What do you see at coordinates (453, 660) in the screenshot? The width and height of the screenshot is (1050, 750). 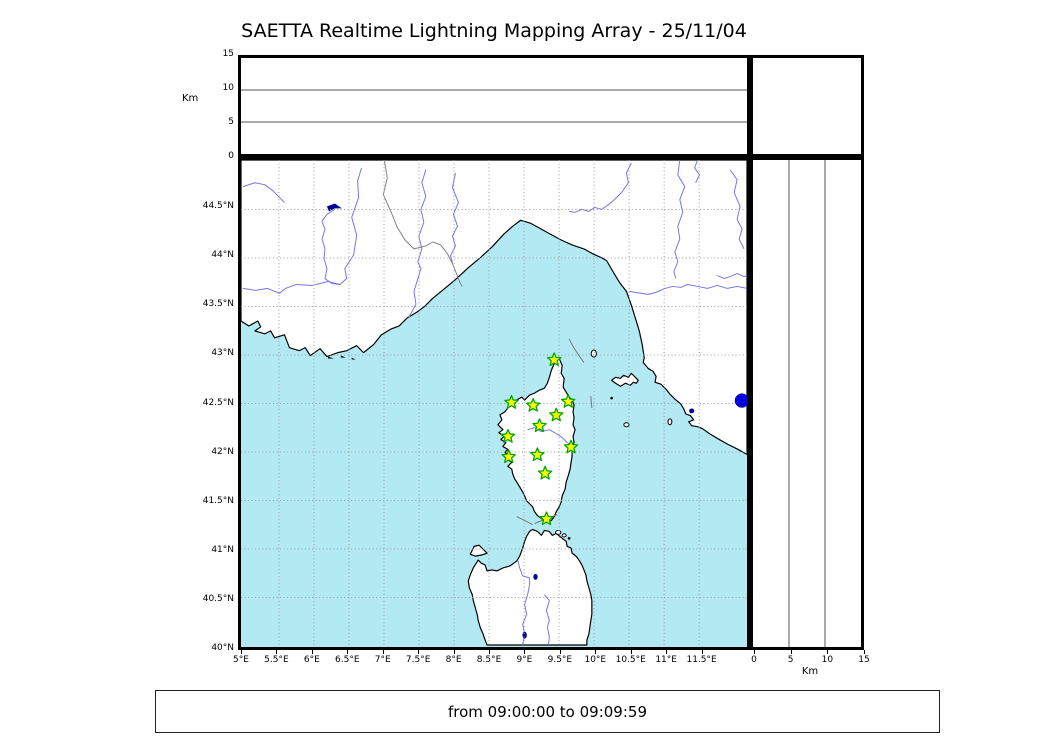 I see `lon-tick-label: 8°E` at bounding box center [453, 660].